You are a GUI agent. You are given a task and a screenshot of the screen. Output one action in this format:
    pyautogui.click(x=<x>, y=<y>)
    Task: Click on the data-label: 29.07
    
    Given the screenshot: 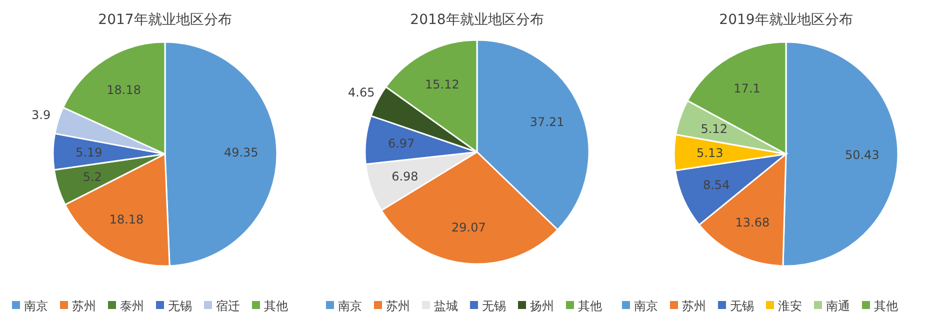 What is the action you would take?
    pyautogui.click(x=468, y=227)
    